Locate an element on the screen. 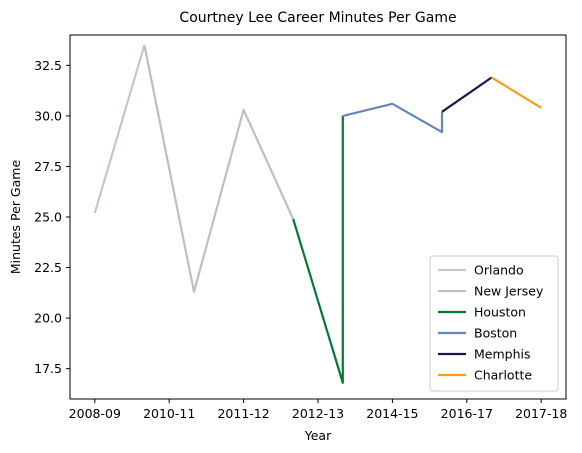 The image size is (582, 453). series-line-charlotte is located at coordinates (516, 92).